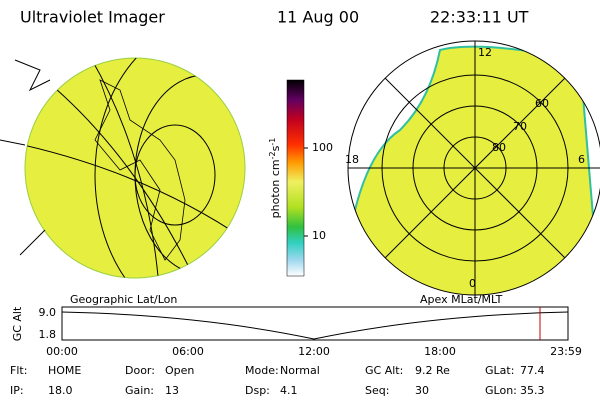 The image size is (600, 400). Describe the element at coordinates (499, 147) in the screenshot. I see `lat-label: 80` at that location.